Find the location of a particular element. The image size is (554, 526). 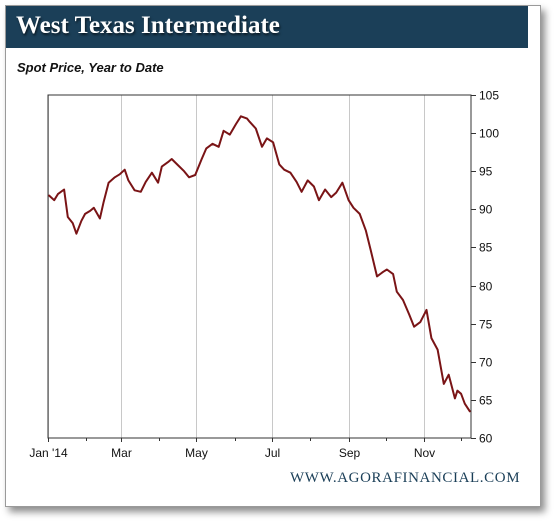

x-tick-label: Jan '14 is located at coordinates (48, 453).